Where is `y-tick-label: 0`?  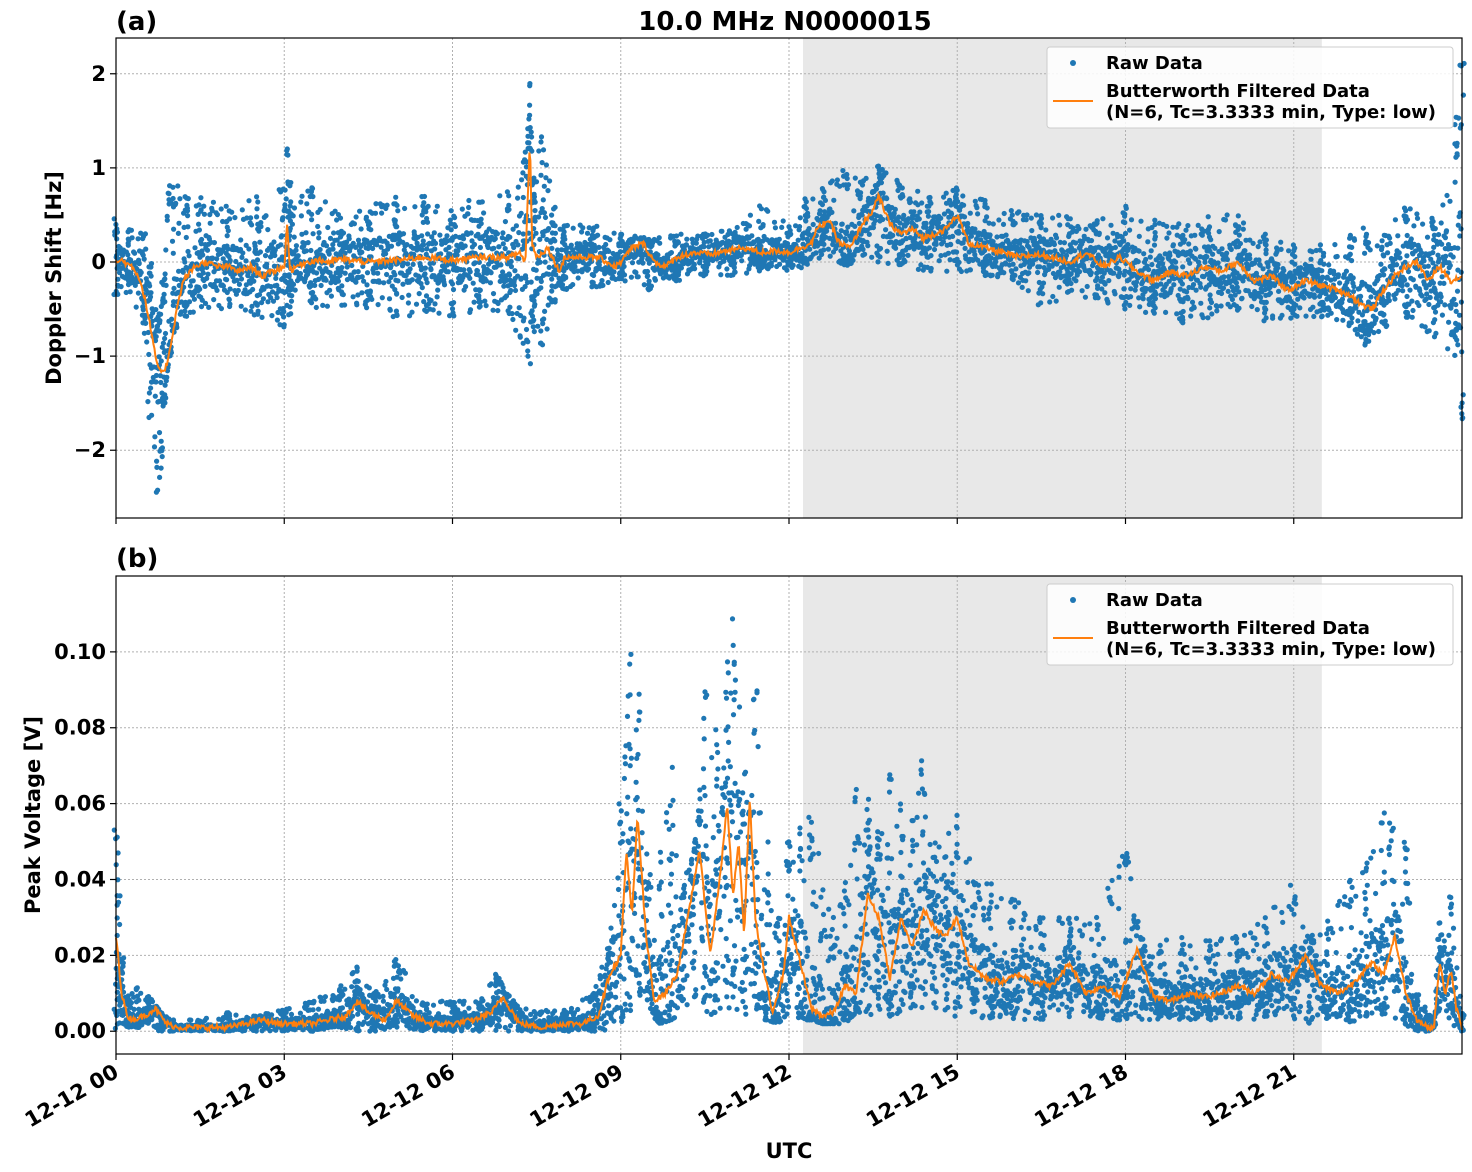 y-tick-label: 0 is located at coordinates (98, 262).